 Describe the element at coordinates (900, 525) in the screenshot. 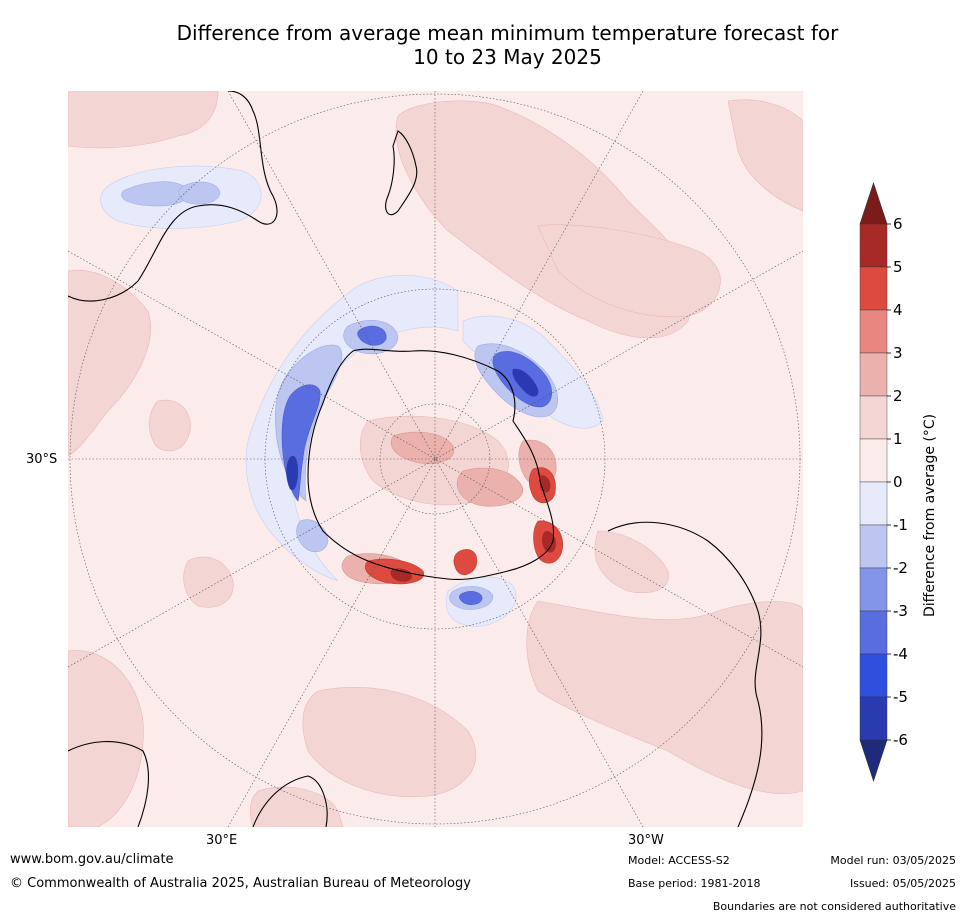

I see `colorbar-tick-label: -1` at that location.